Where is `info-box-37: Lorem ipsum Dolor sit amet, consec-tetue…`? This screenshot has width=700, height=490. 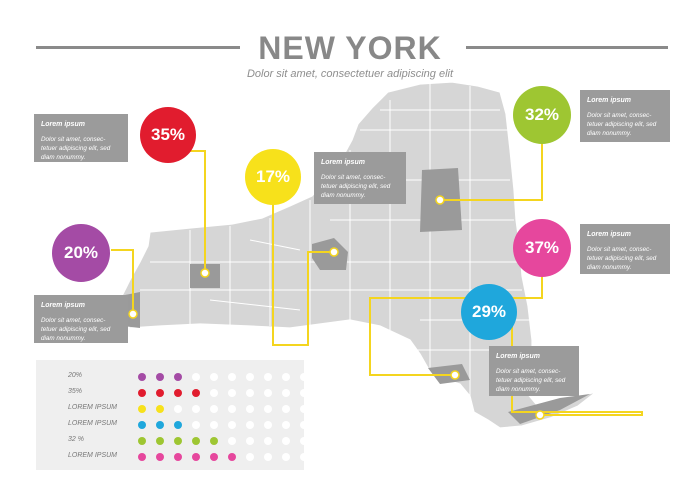
info-box-37: Lorem ipsum Dolor sit amet, consec-tetue… is located at coordinates (625, 249).